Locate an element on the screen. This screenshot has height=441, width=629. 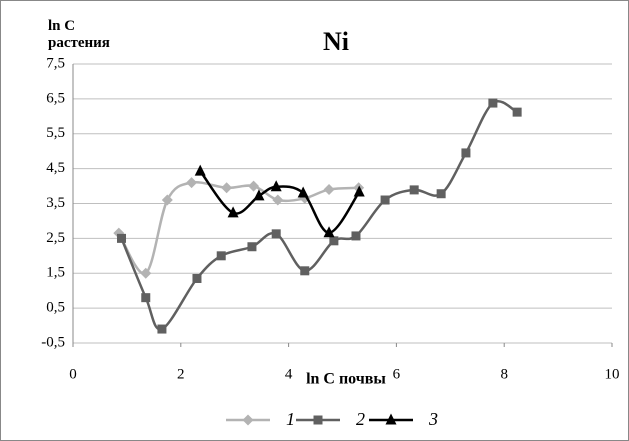
y-label-box: ln C растения is located at coordinates (79, 34).